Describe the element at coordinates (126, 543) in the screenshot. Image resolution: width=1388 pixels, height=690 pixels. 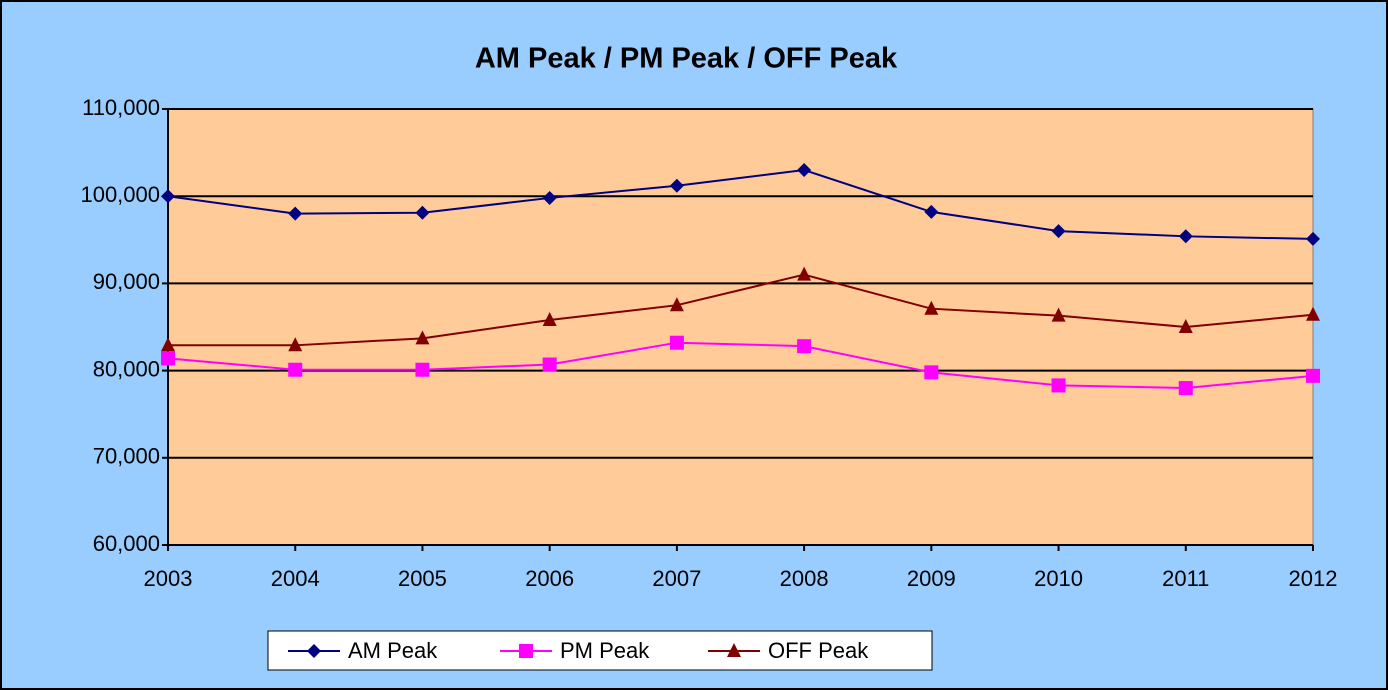
I see `y-tick-label: 60,000` at that location.